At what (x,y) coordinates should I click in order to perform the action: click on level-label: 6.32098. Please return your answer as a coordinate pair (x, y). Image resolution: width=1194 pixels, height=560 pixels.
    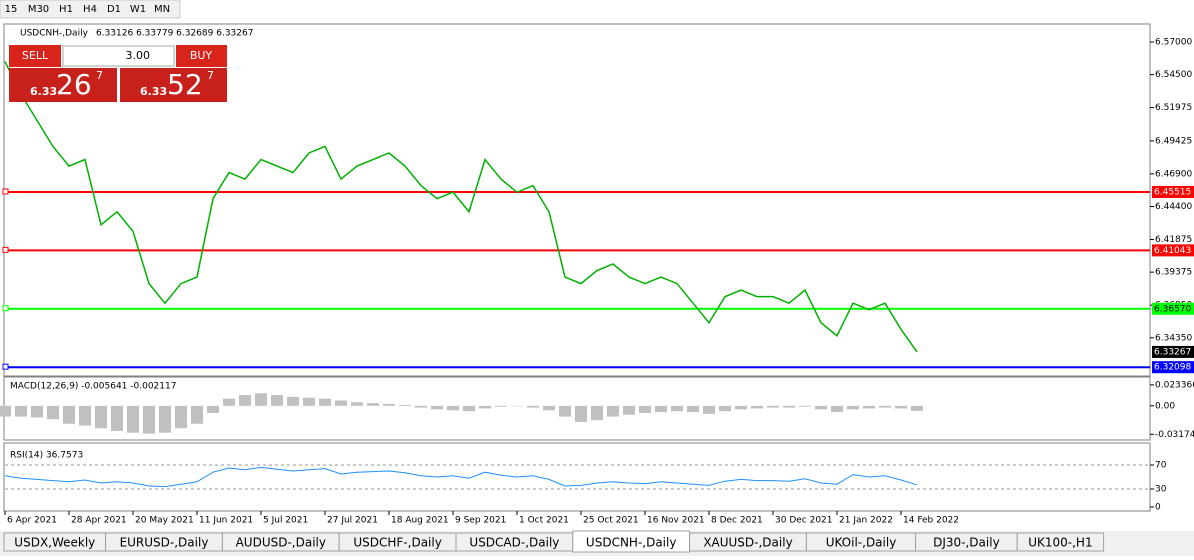
    Looking at the image, I should click on (1172, 368).